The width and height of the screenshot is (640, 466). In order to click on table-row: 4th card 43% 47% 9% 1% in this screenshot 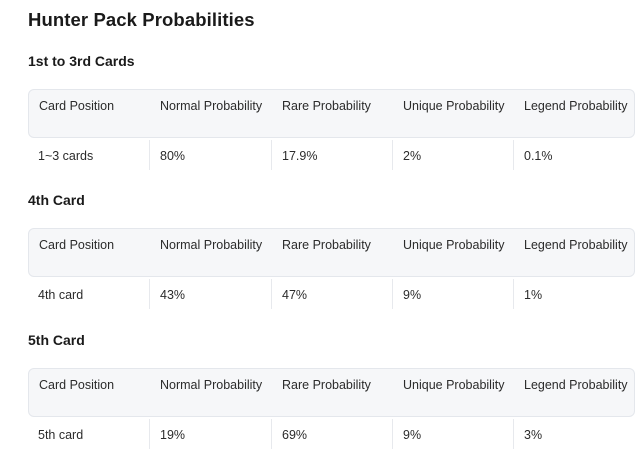, I will do `click(331, 295)`.